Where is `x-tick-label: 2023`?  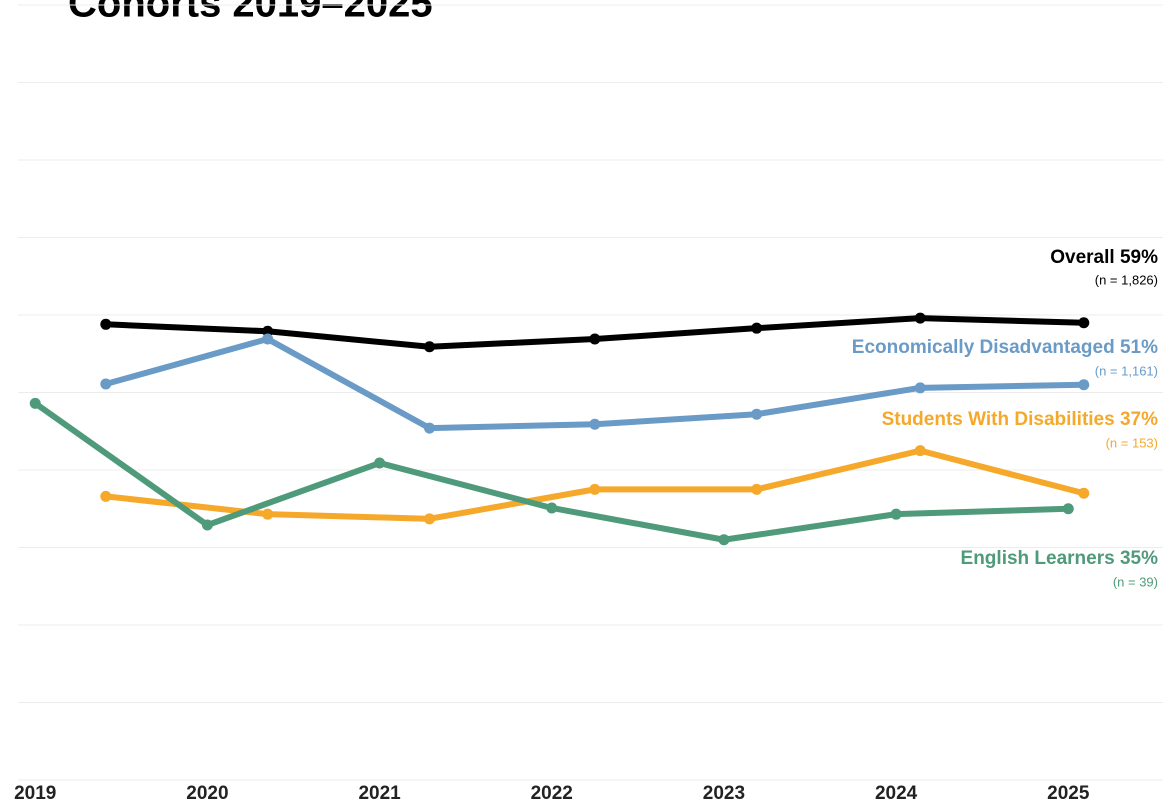 x-tick-label: 2023 is located at coordinates (724, 793).